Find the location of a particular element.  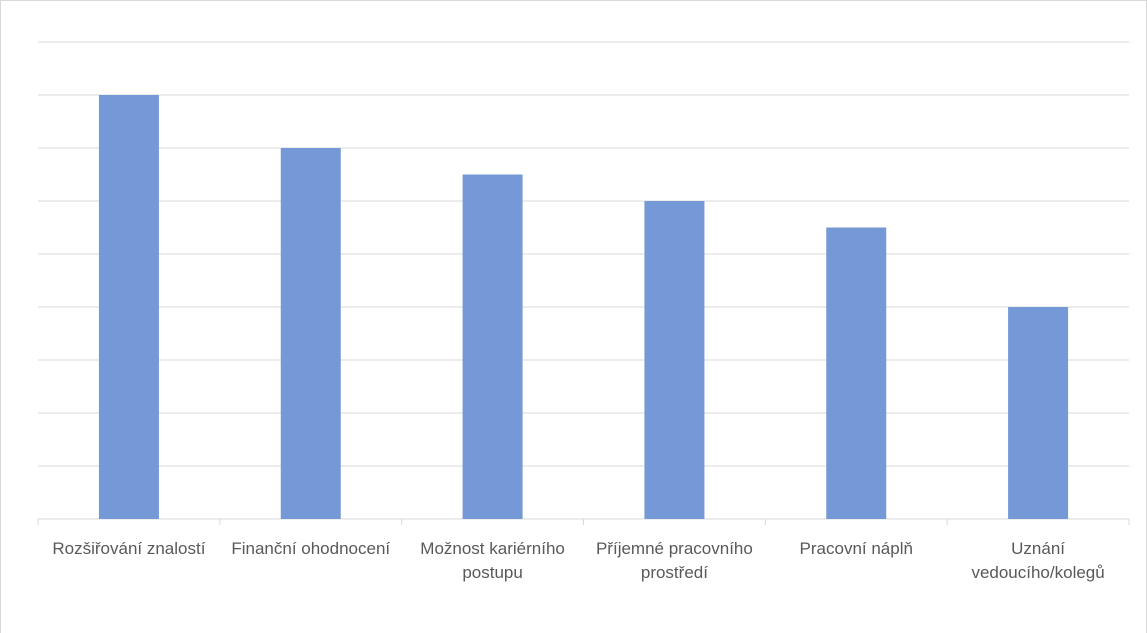

x-tick-label: Rozšiřování znalostí is located at coordinates (129, 548).